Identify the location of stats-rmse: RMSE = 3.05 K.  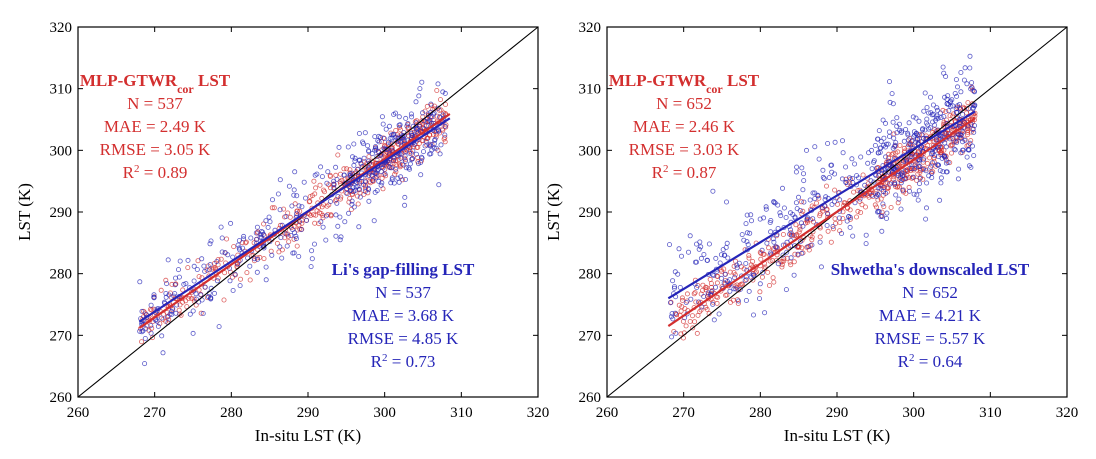
(155, 149).